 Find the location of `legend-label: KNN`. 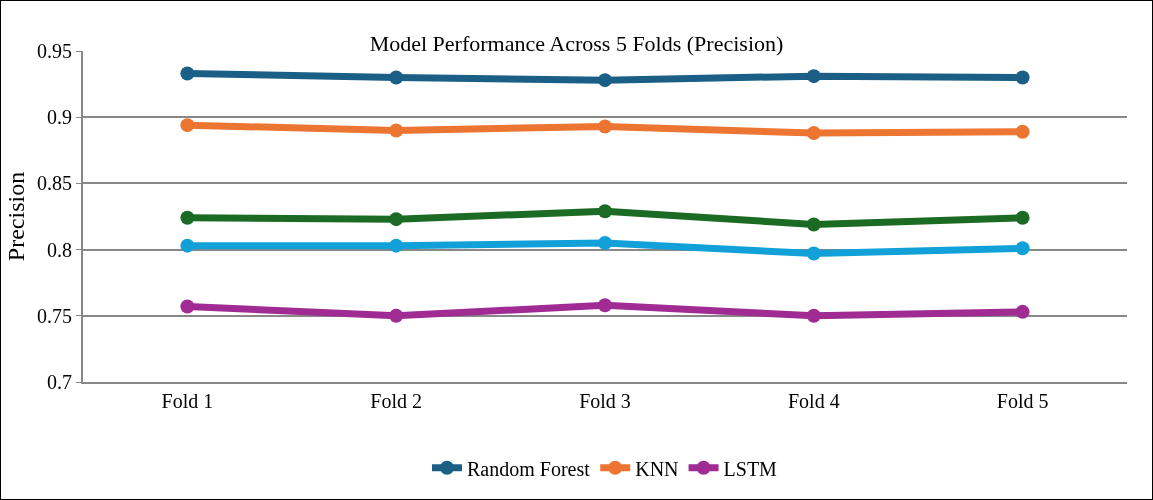

legend-label: KNN is located at coordinates (657, 468).